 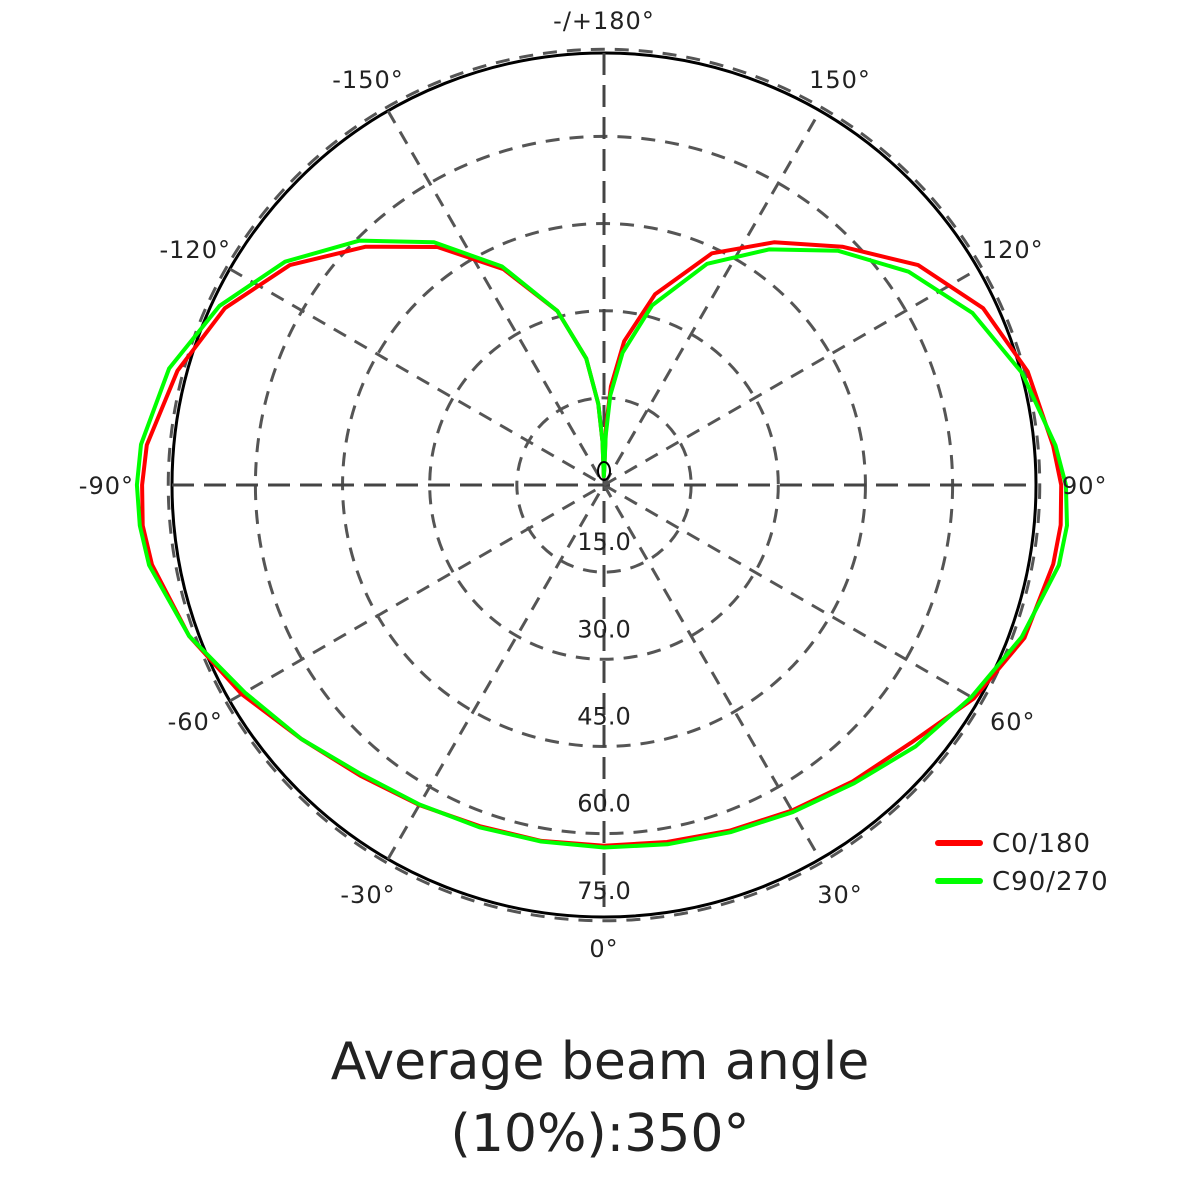 What do you see at coordinates (1013, 250) in the screenshot?
I see `angle-tick-label: 120°` at bounding box center [1013, 250].